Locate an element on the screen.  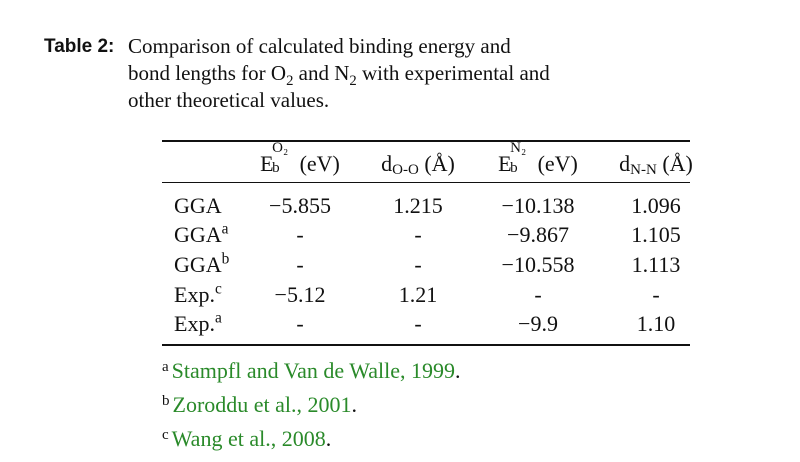
table-bottom-rule is located at coordinates (426, 345).